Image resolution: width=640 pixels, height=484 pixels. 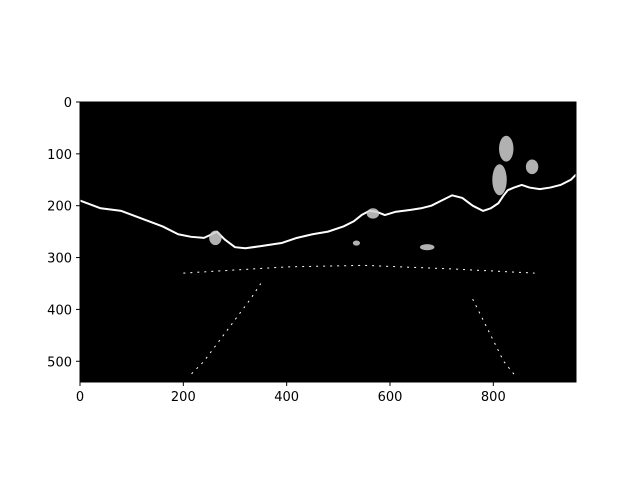 What do you see at coordinates (68, 103) in the screenshot?
I see `y-tick-label: 0` at bounding box center [68, 103].